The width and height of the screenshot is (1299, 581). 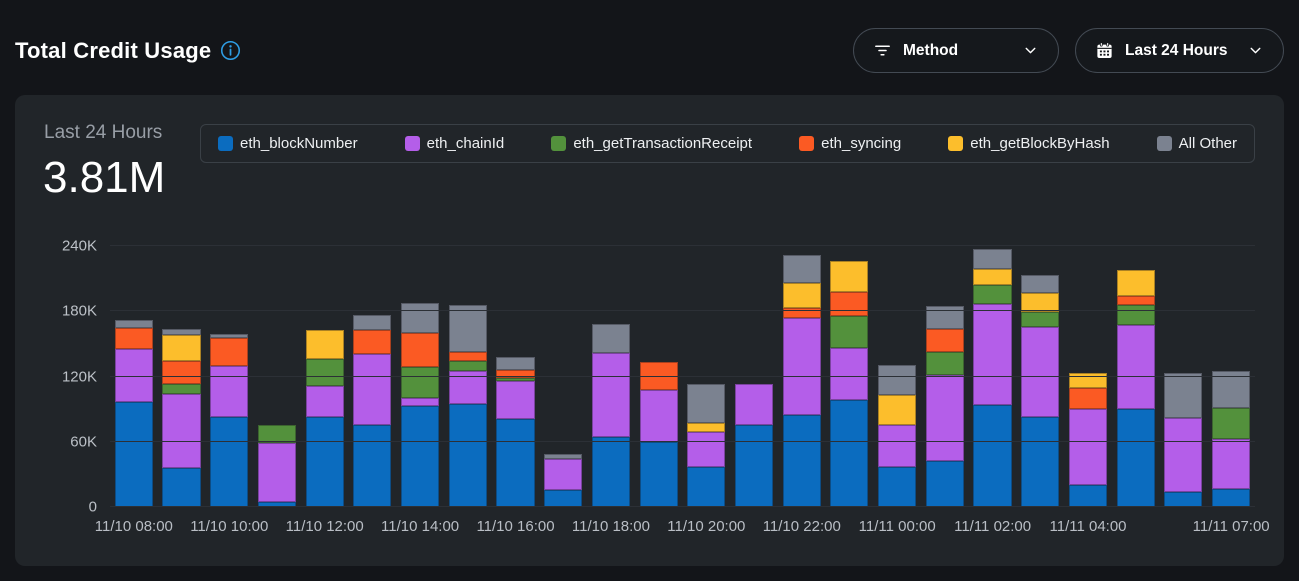 What do you see at coordinates (1179, 50) in the screenshot?
I see `time-range-dropdown: Last 24 Hours` at bounding box center [1179, 50].